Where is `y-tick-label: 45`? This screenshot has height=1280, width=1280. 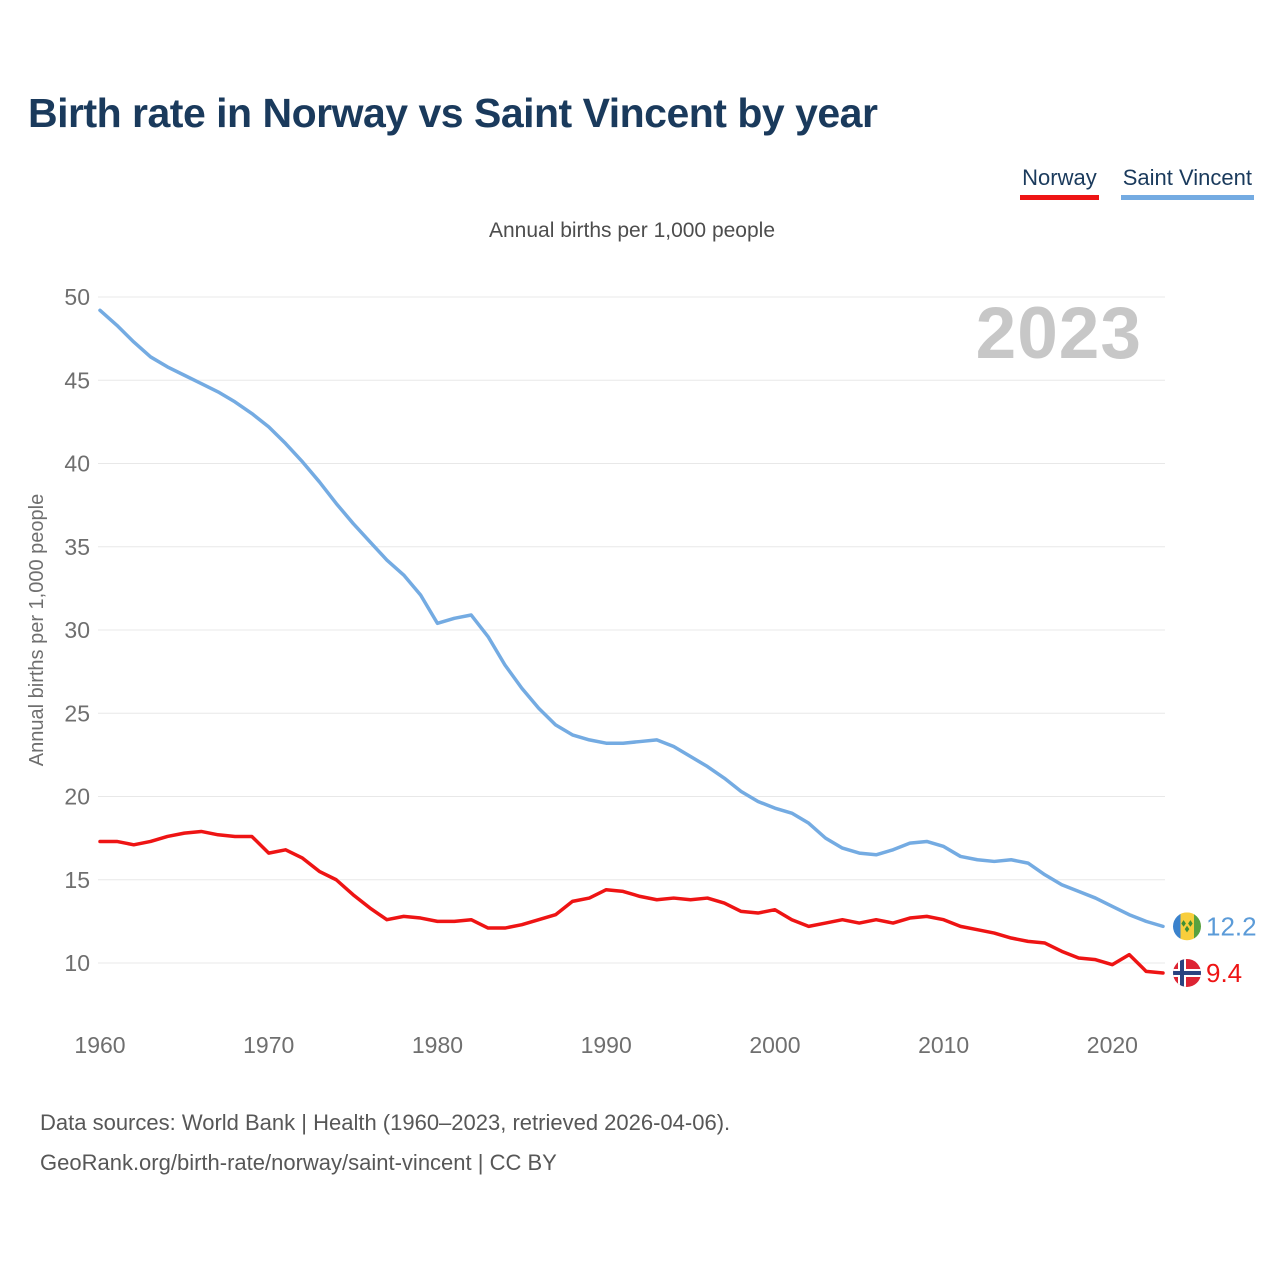 y-tick-label: 45 is located at coordinates (77, 380).